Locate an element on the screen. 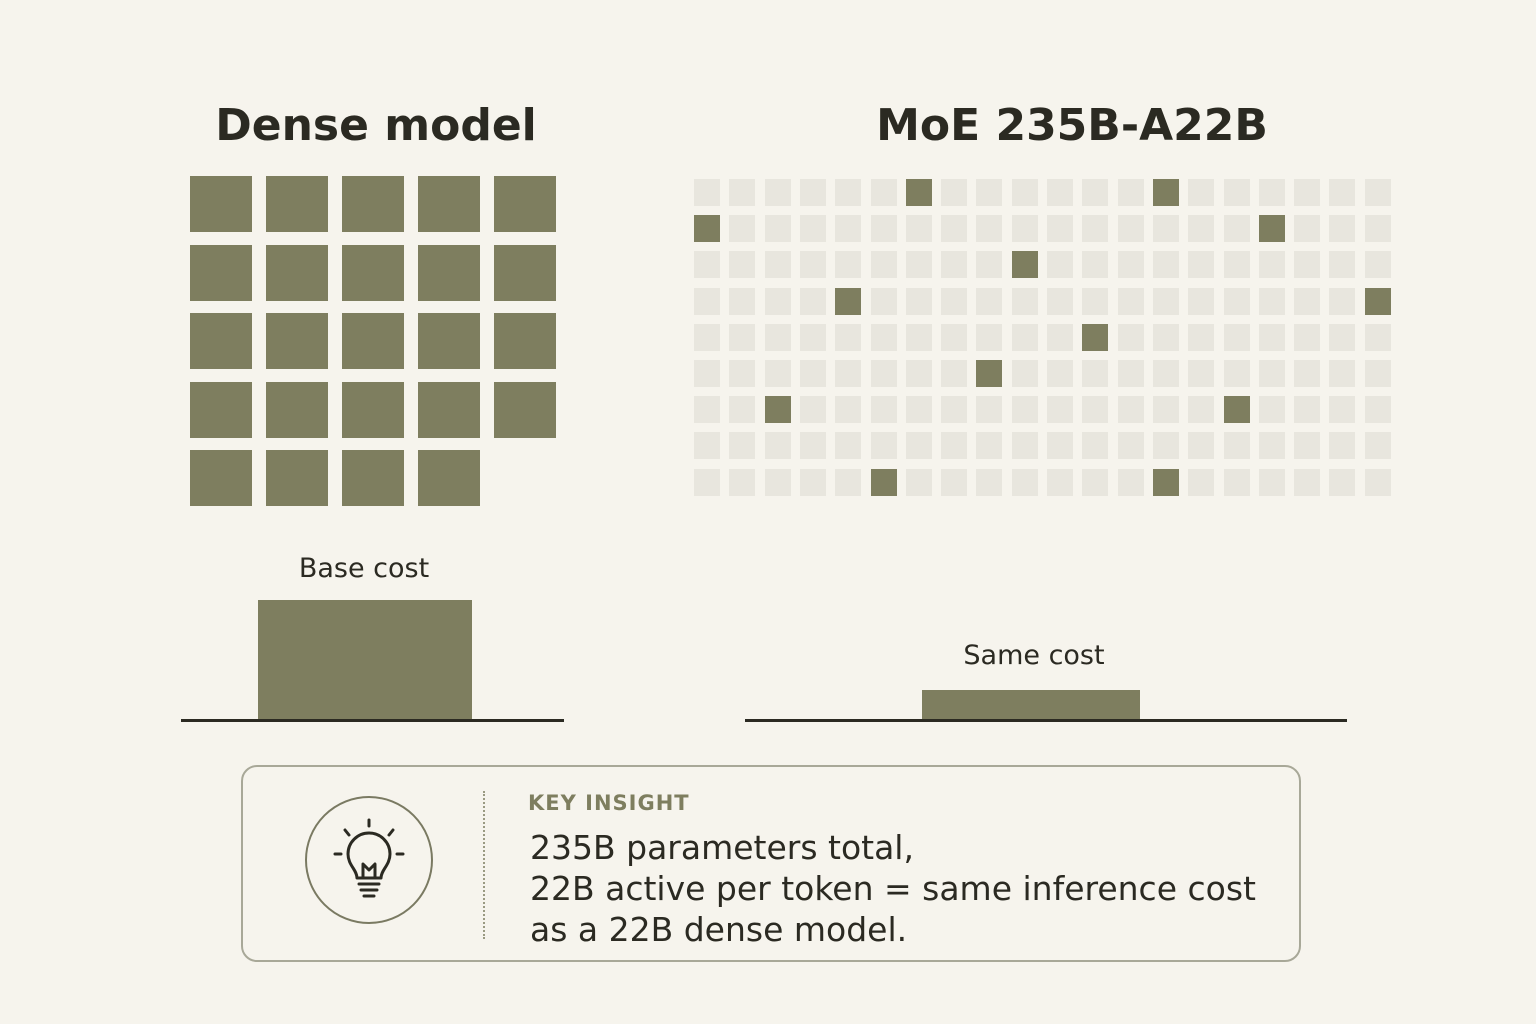 The width and height of the screenshot is (1536, 1024). moe-model-title: MoE 235B-A22B is located at coordinates (1072, 125).